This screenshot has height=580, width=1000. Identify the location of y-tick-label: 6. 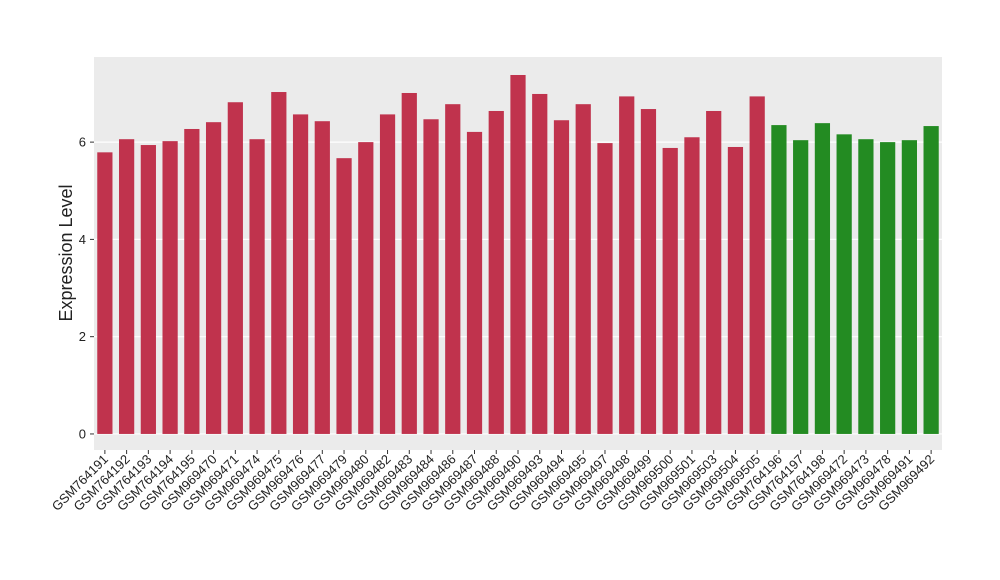
(82, 142).